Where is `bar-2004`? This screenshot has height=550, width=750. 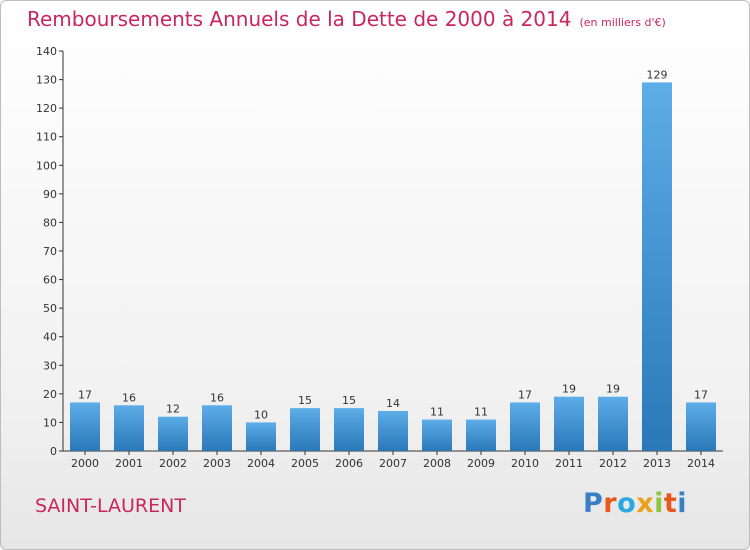
bar-2004 is located at coordinates (261, 436).